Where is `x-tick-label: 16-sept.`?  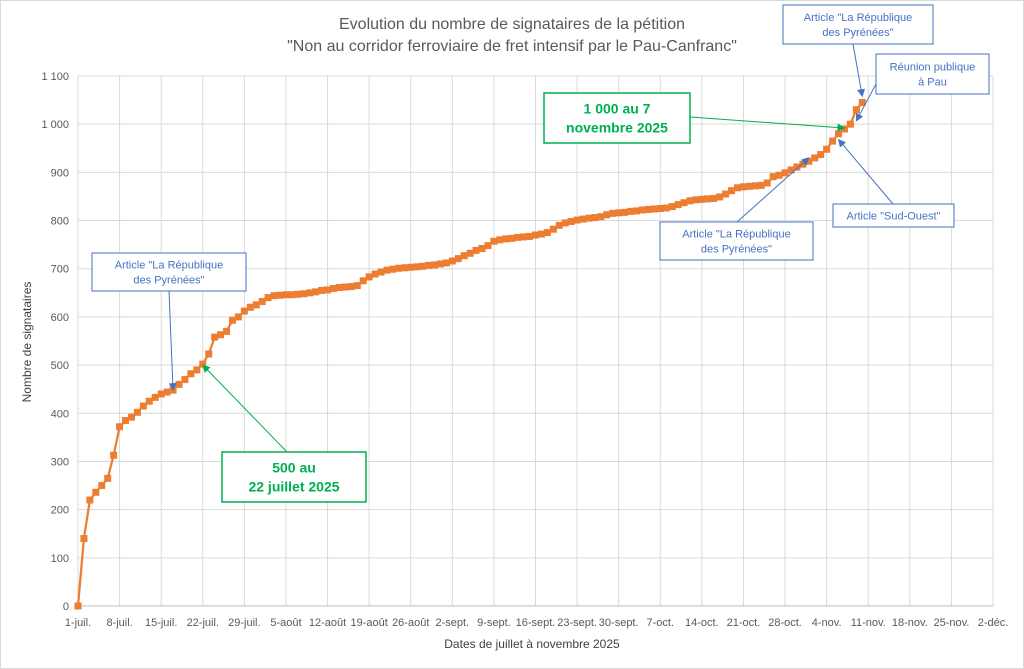 x-tick-label: 16-sept. is located at coordinates (536, 623).